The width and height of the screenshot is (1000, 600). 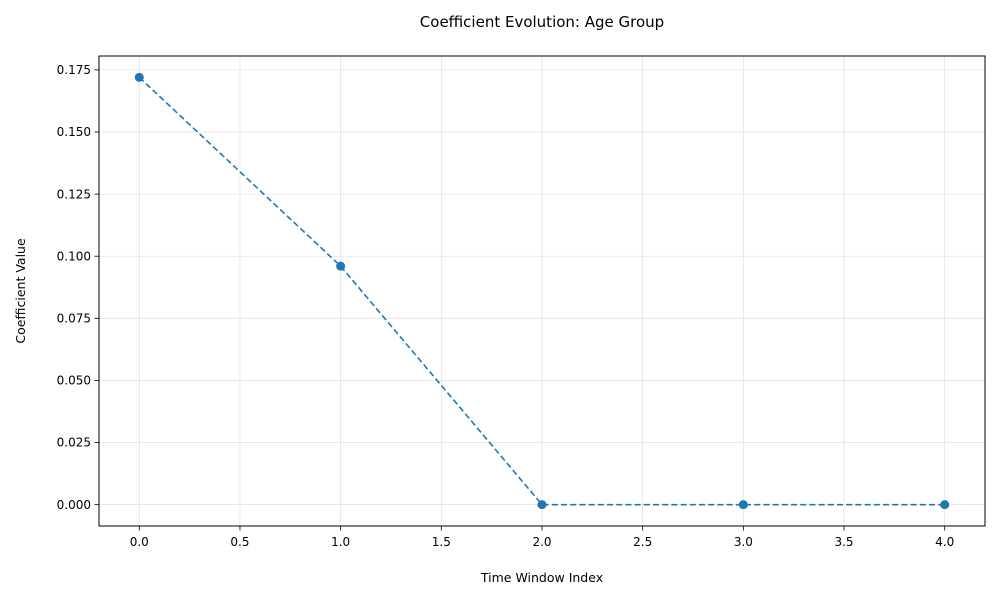 I want to click on y-axis-label: Coefficient Value, so click(x=20, y=291).